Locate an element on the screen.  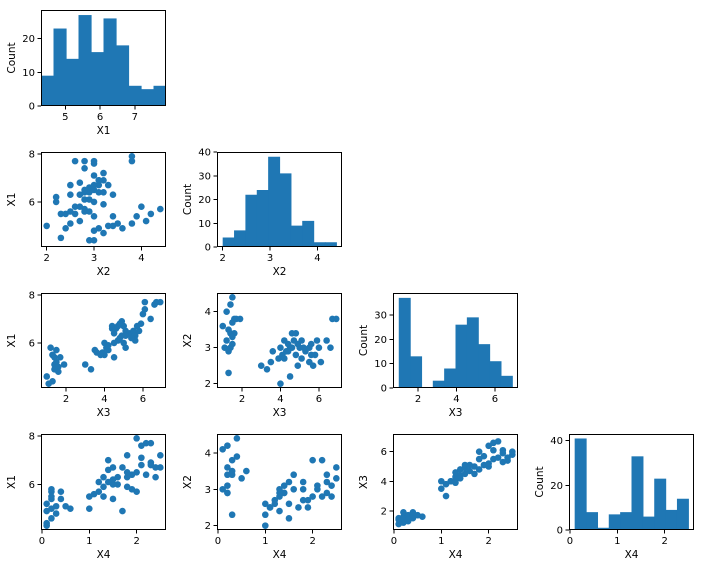
y-tick-label: 8 is located at coordinates (32, 436).